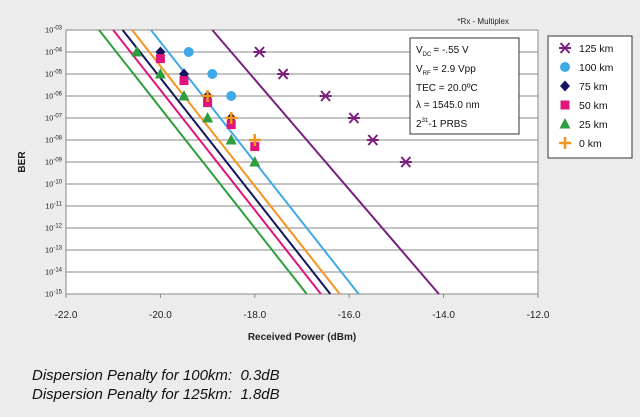 Image resolution: width=640 pixels, height=417 pixels. What do you see at coordinates (54, 140) in the screenshot?
I see `y-tick-label: 10-08` at bounding box center [54, 140].